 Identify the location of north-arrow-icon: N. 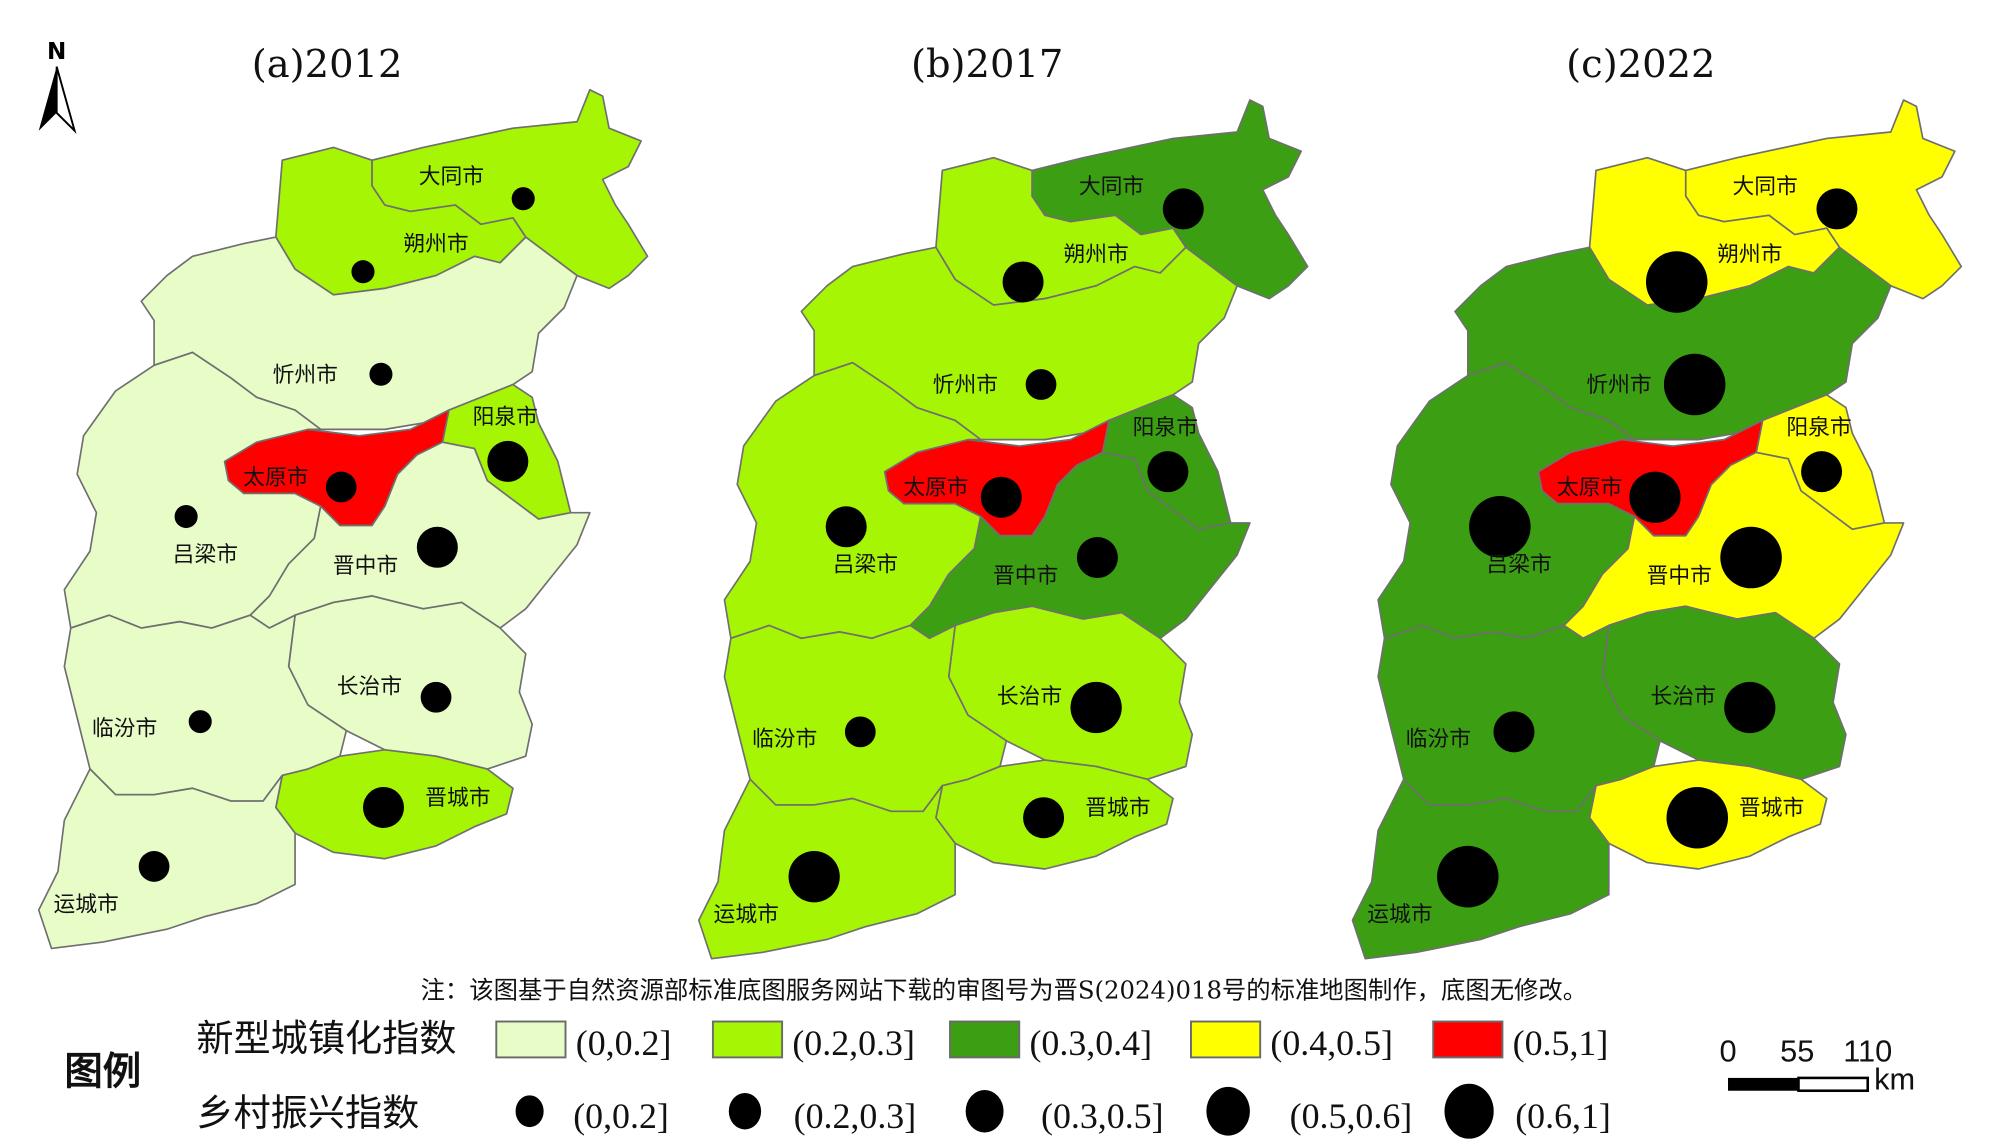
(57, 87).